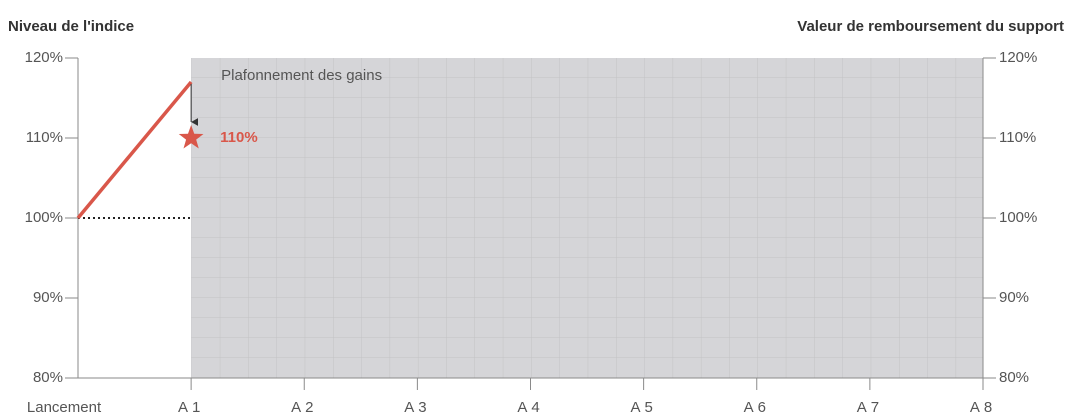 The height and width of the screenshot is (416, 1072). Describe the element at coordinates (44, 137) in the screenshot. I see `y-tick-label: 110%` at that location.